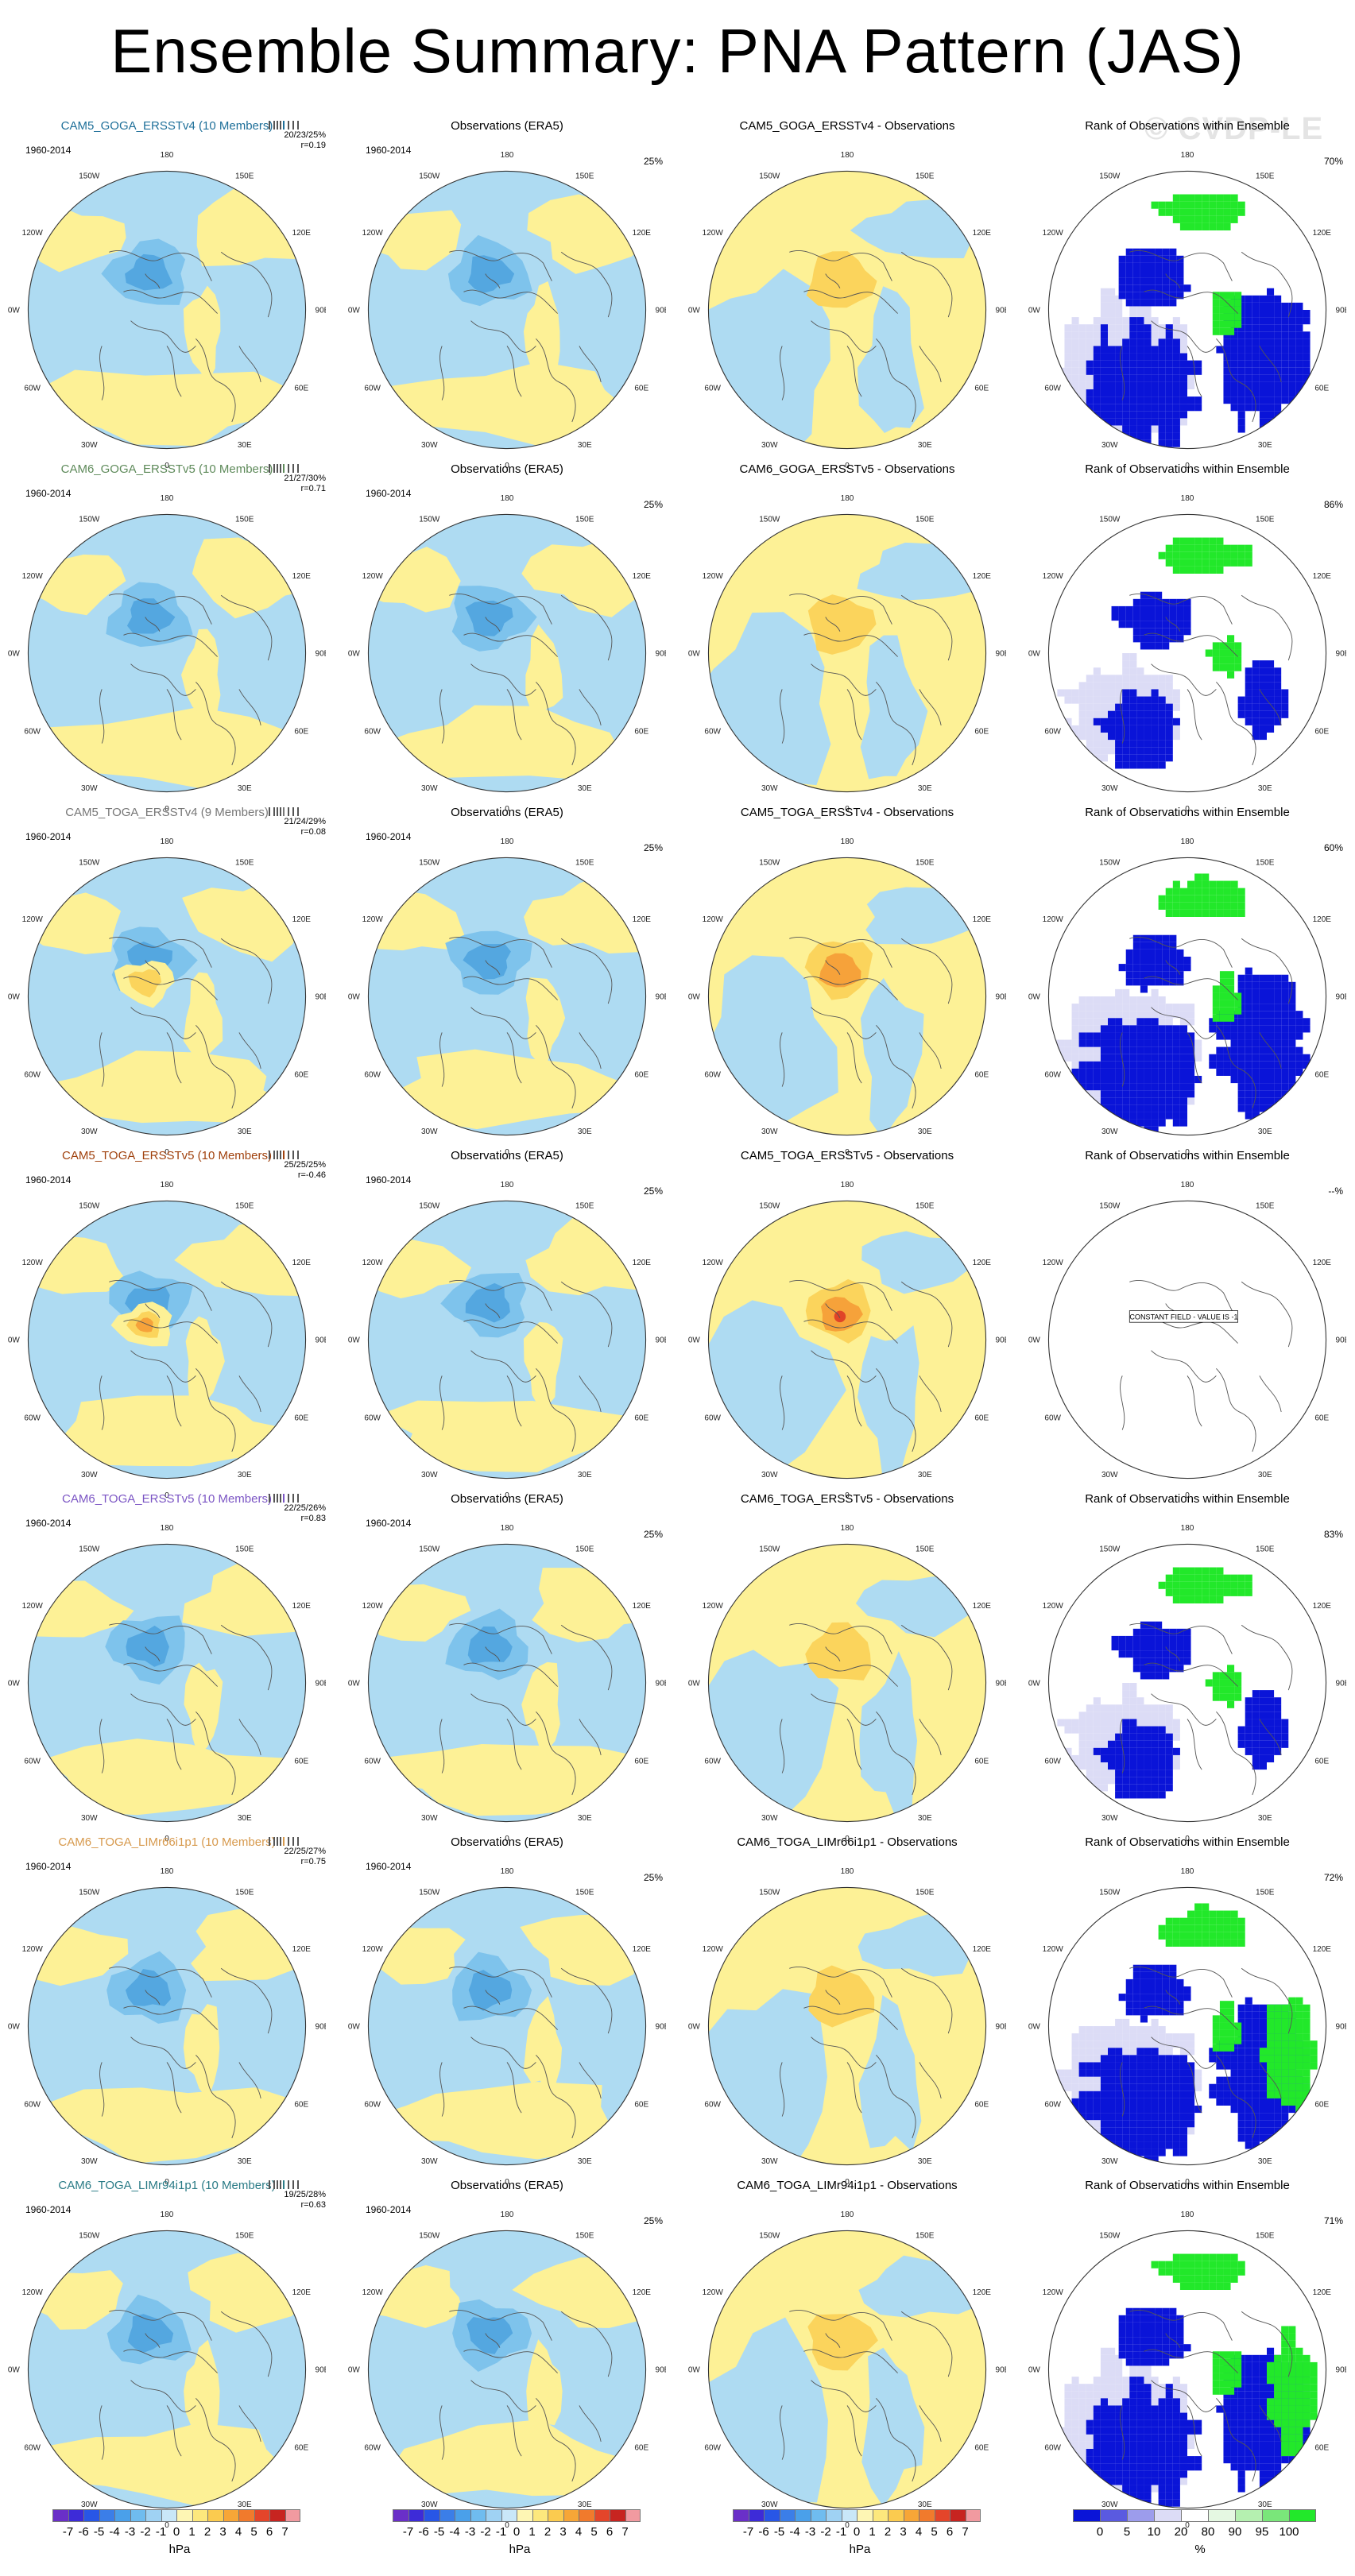  I want to click on rank-title: Rank of Observations within Ensemble, so click(1187, 126).